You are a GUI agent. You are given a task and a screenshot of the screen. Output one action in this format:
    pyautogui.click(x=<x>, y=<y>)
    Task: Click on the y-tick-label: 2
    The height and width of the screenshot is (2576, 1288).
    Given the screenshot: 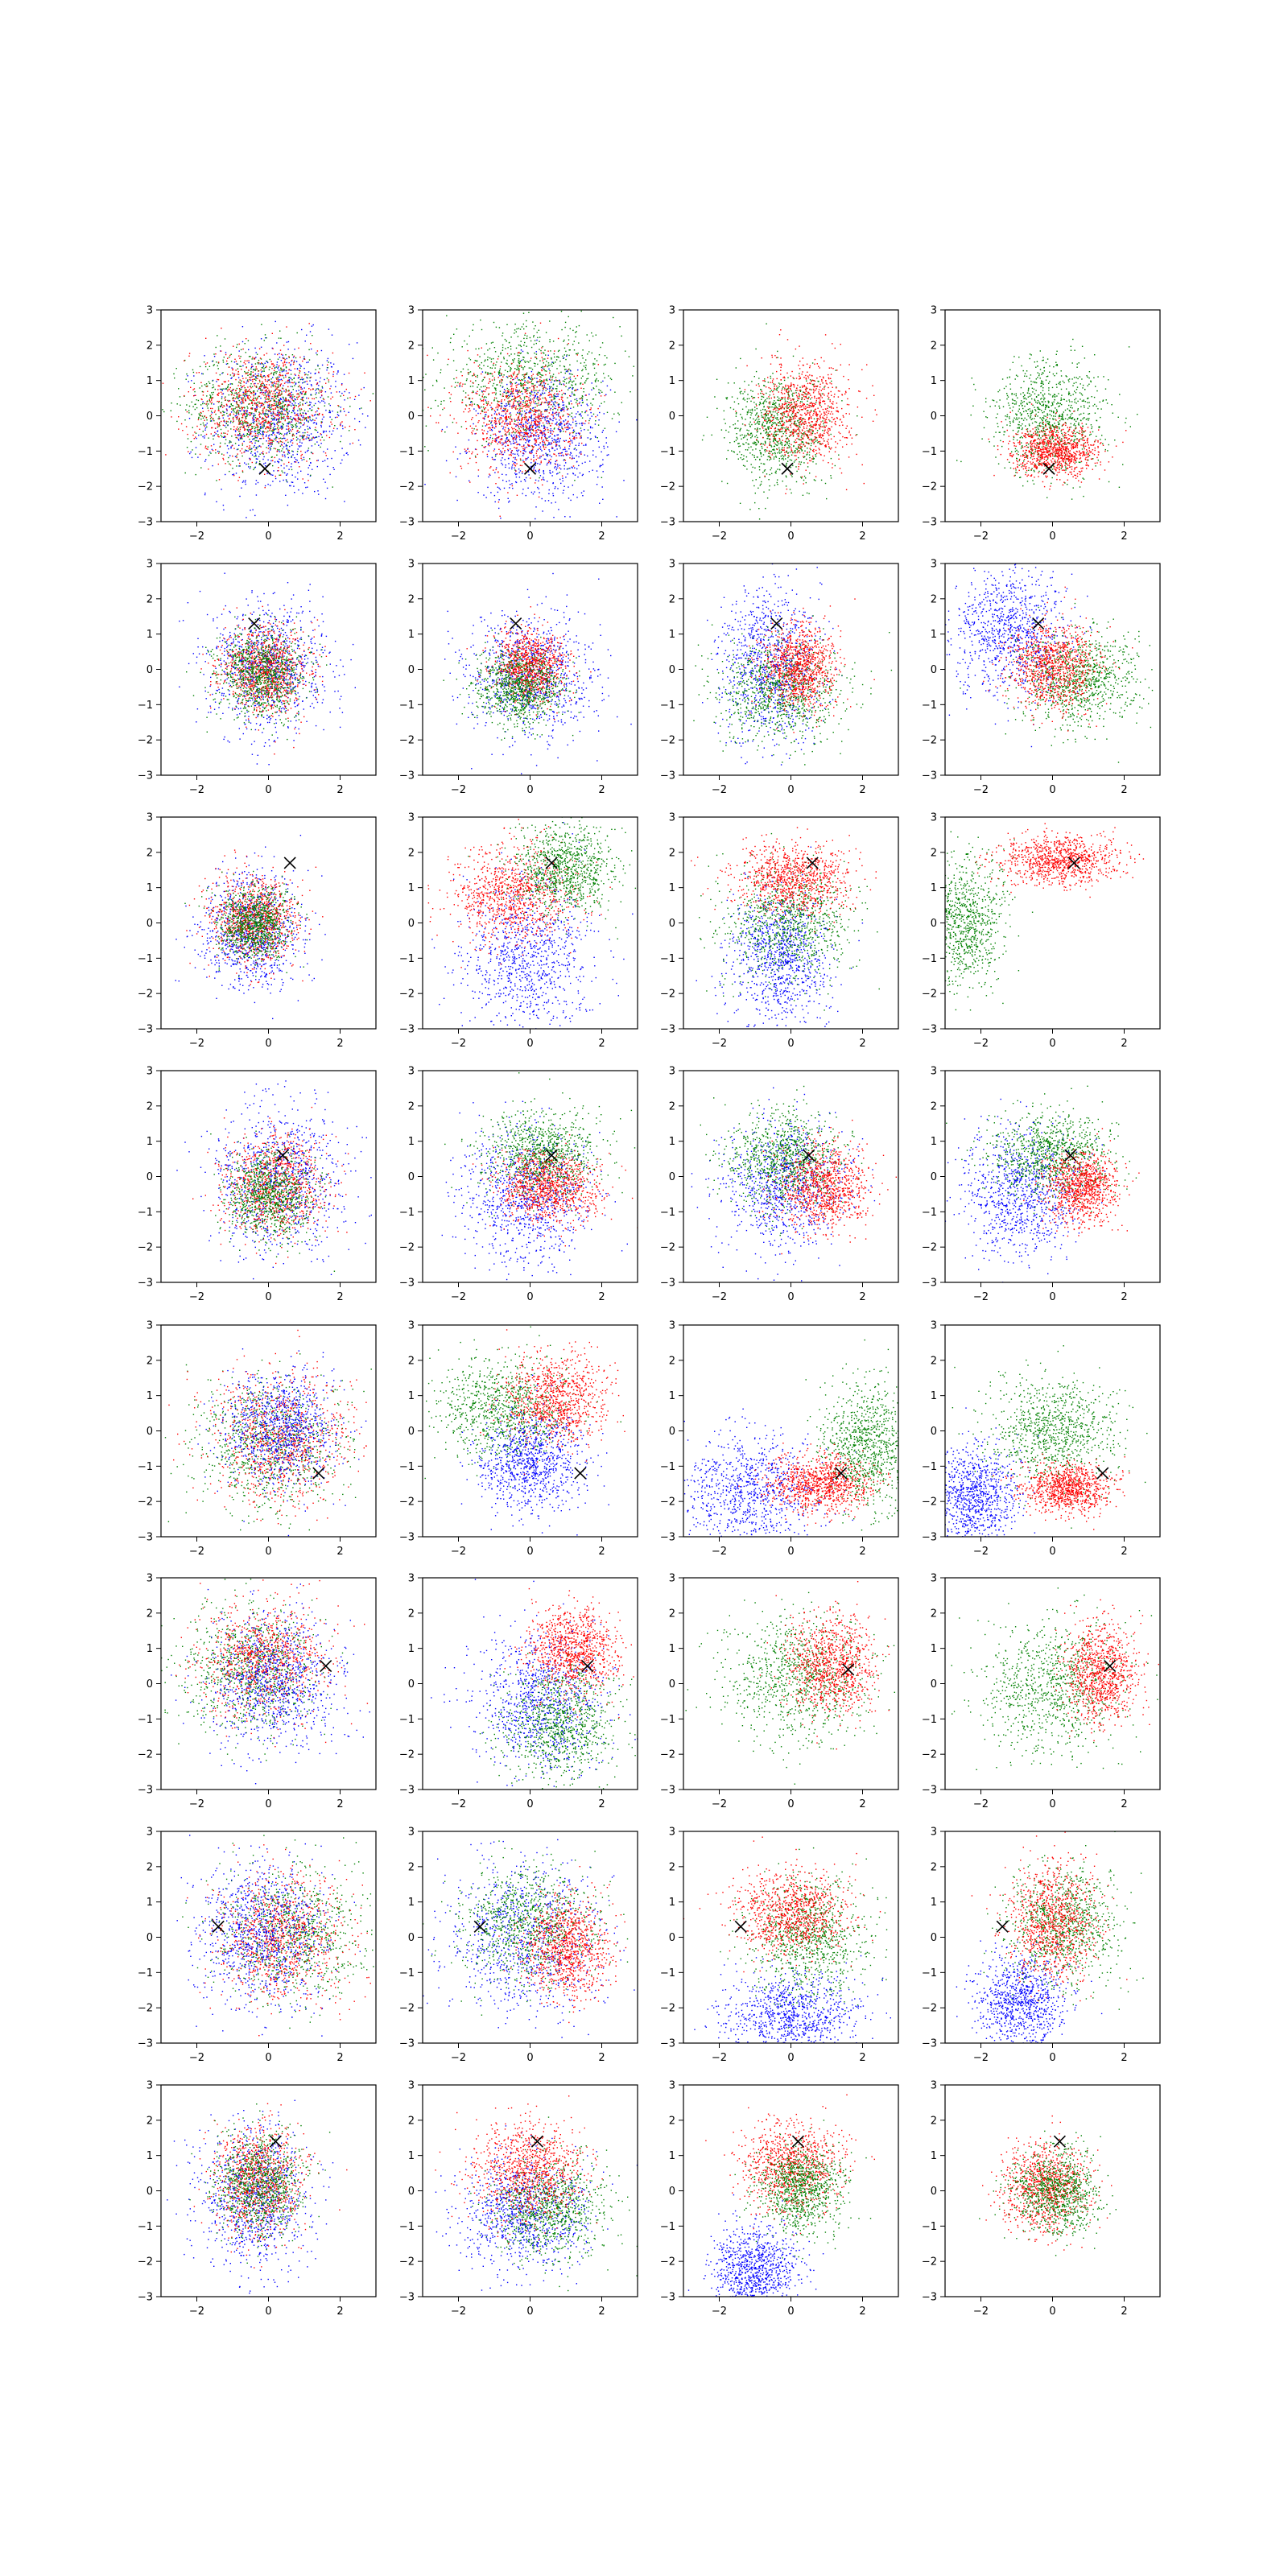 What is the action you would take?
    pyautogui.click(x=150, y=346)
    